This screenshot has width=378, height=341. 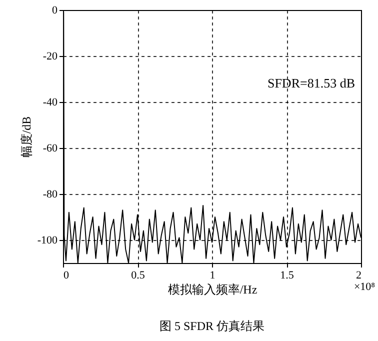 I want to click on x-tick-label: 0.5, so click(x=138, y=276).